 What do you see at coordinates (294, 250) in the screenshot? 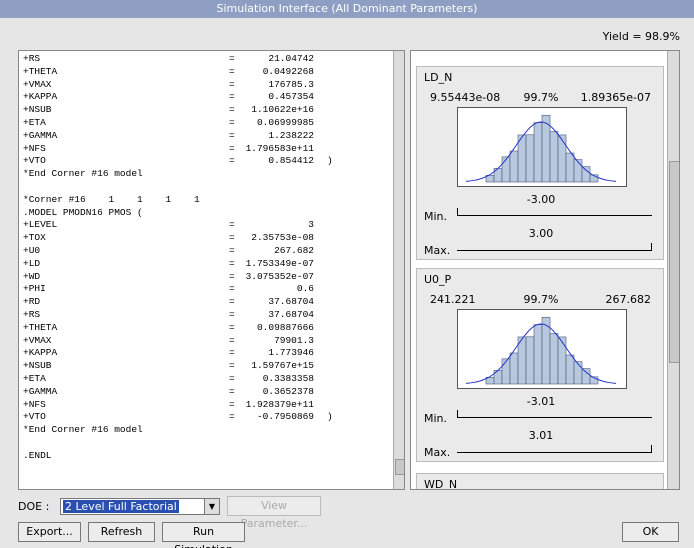
I see `param-value: 267.682` at bounding box center [294, 250].